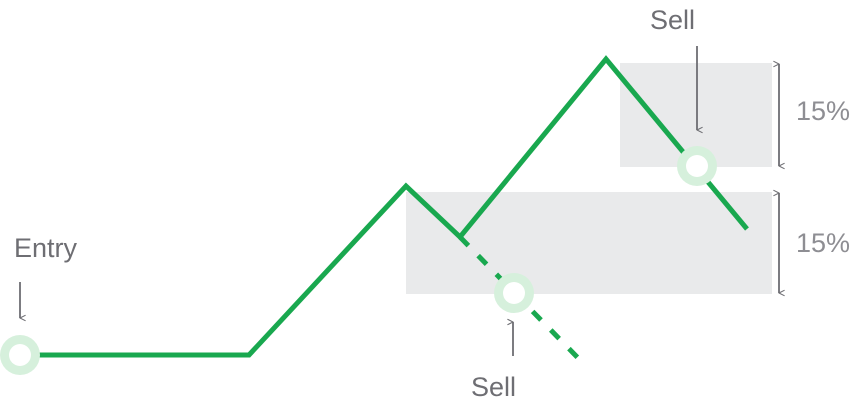 This screenshot has height=408, width=853. Describe the element at coordinates (46, 248) in the screenshot. I see `entry-label: Entry` at that location.